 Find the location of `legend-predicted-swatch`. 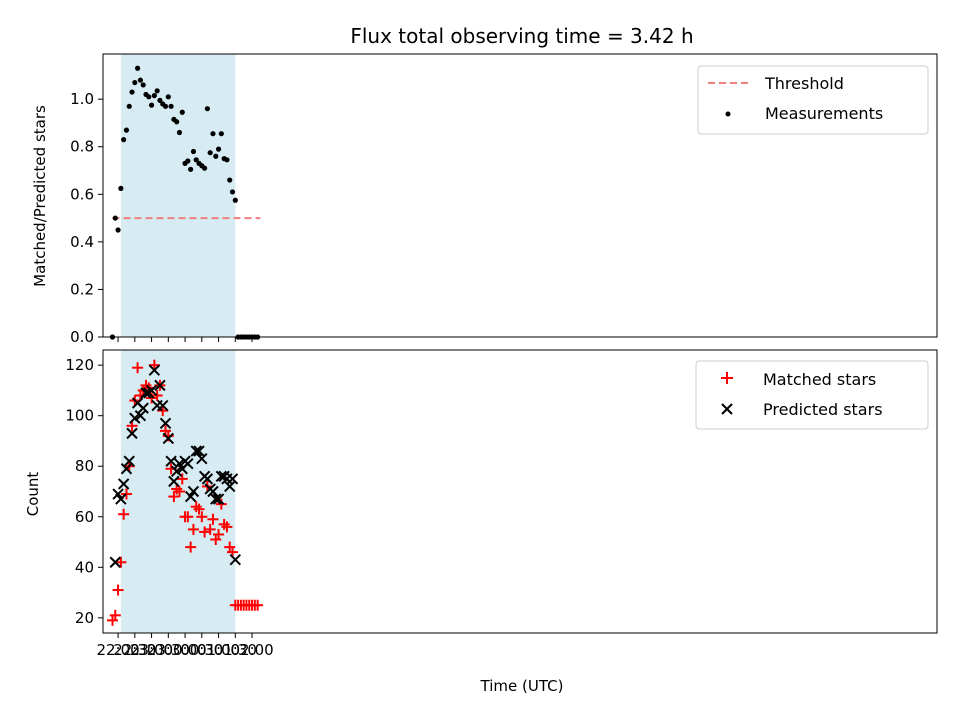

legend-predicted-swatch is located at coordinates (727, 409).